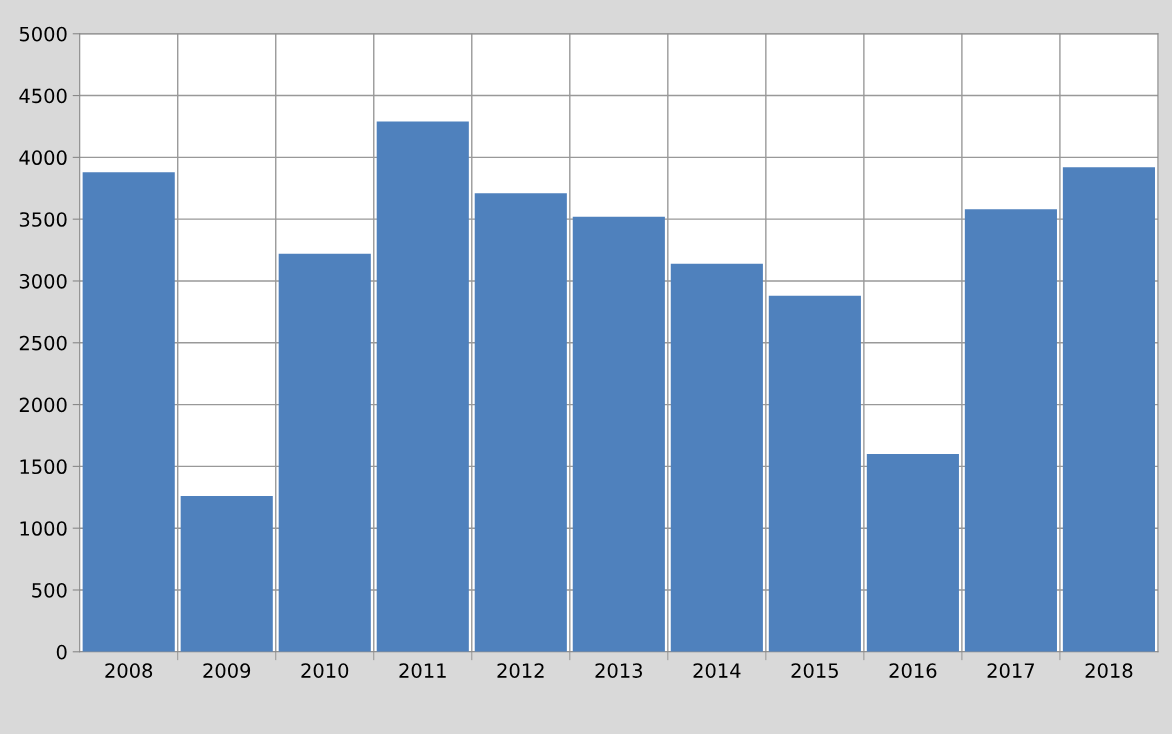 The width and height of the screenshot is (1172, 734). What do you see at coordinates (43, 158) in the screenshot?
I see `y-tick-label: 4000` at bounding box center [43, 158].